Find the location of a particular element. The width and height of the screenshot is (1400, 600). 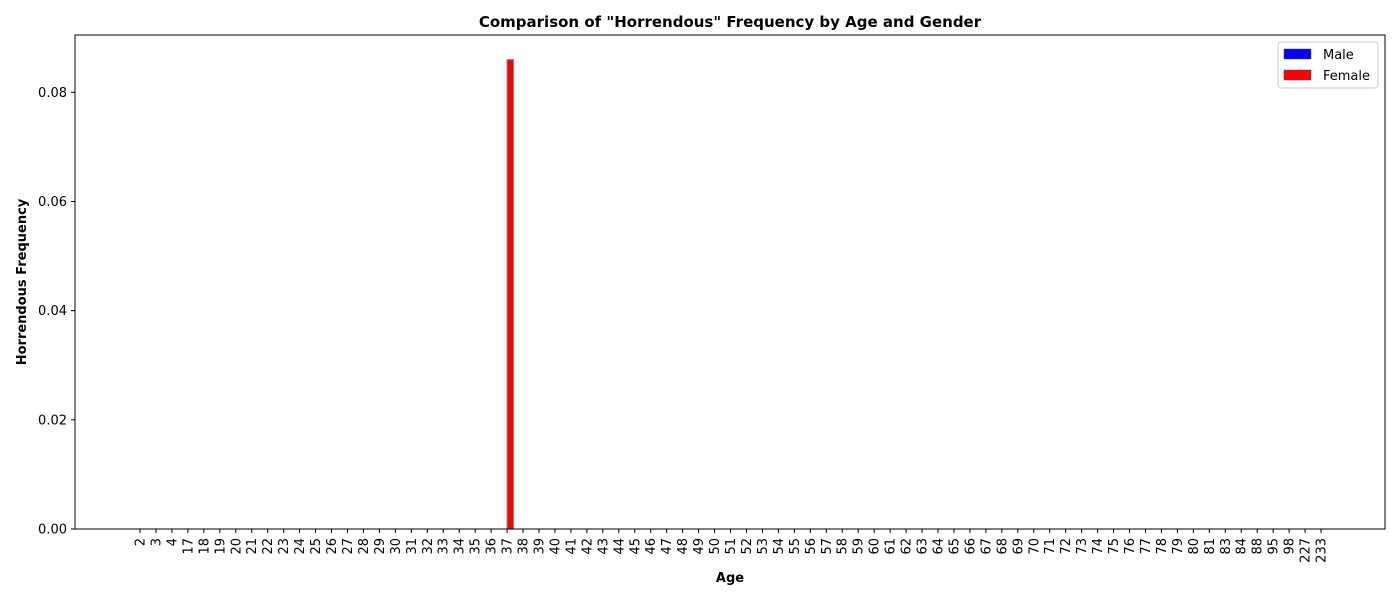

x-tick-label: 48 is located at coordinates (683, 546).